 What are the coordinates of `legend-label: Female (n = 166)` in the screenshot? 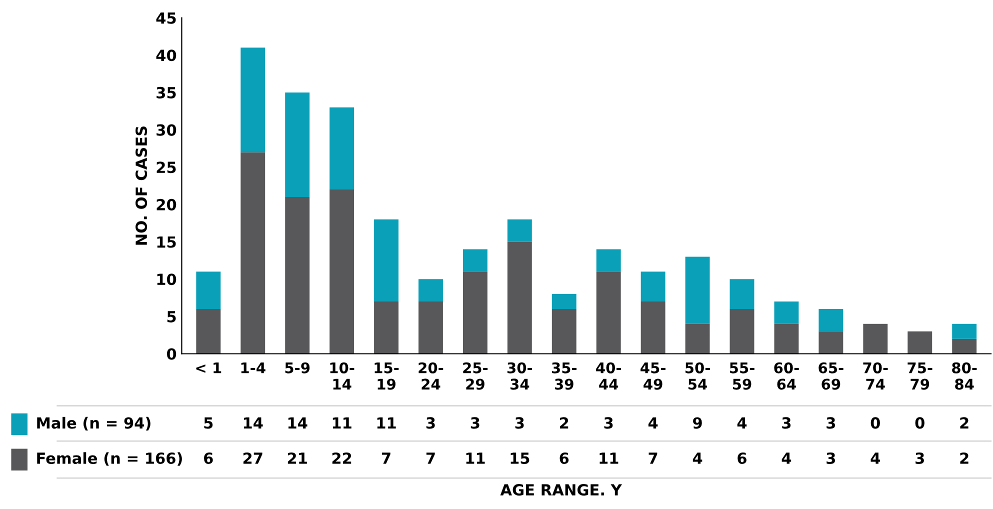 It's located at (109, 459).